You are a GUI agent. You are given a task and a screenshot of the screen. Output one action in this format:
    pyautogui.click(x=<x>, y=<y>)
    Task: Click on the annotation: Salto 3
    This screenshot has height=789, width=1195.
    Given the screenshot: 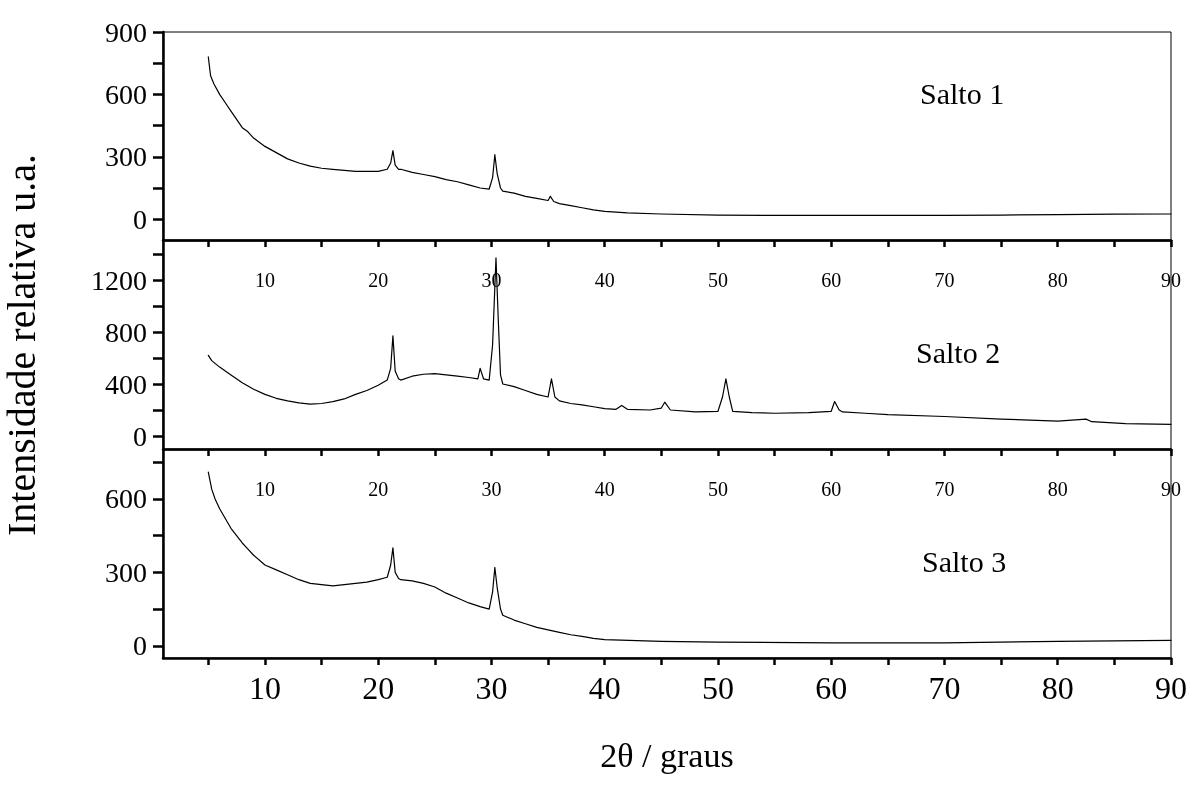 What is the action you would take?
    pyautogui.click(x=964, y=561)
    